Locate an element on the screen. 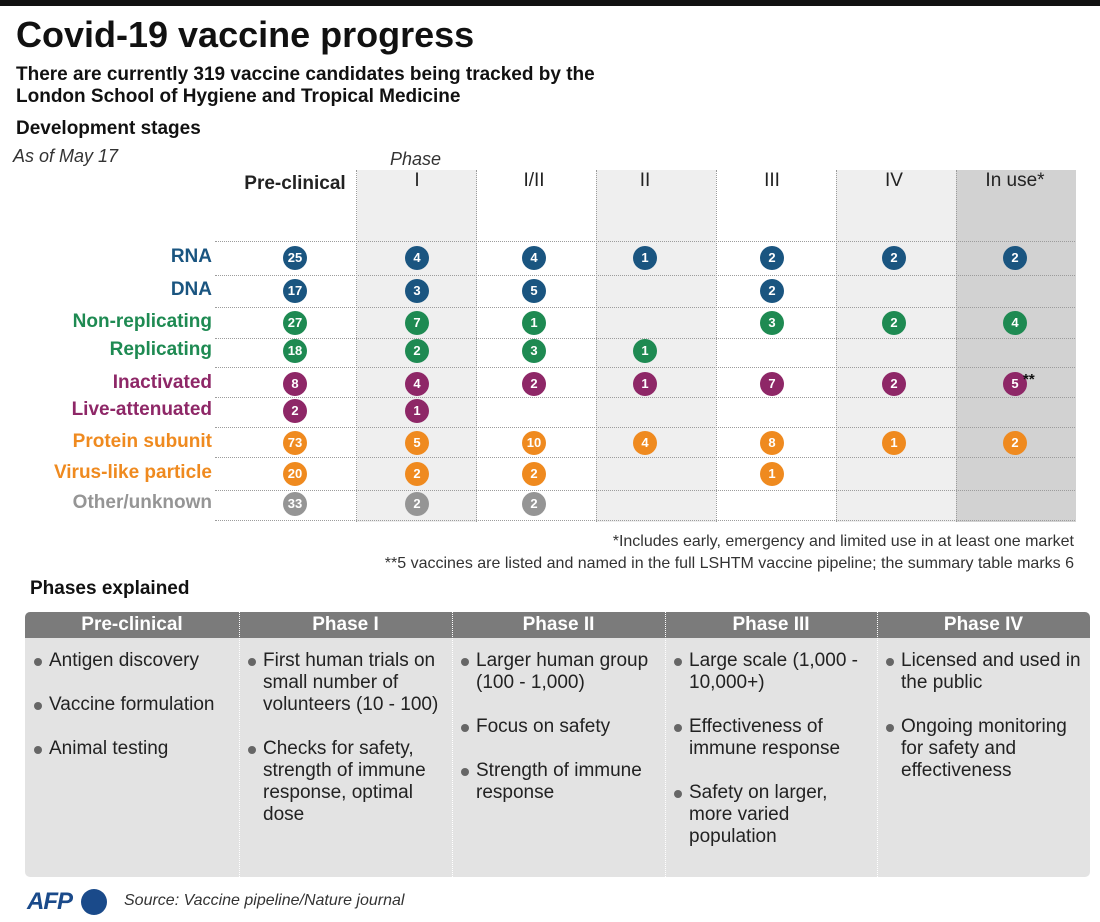 The image size is (1100, 922). top-rule is located at coordinates (550, 3).